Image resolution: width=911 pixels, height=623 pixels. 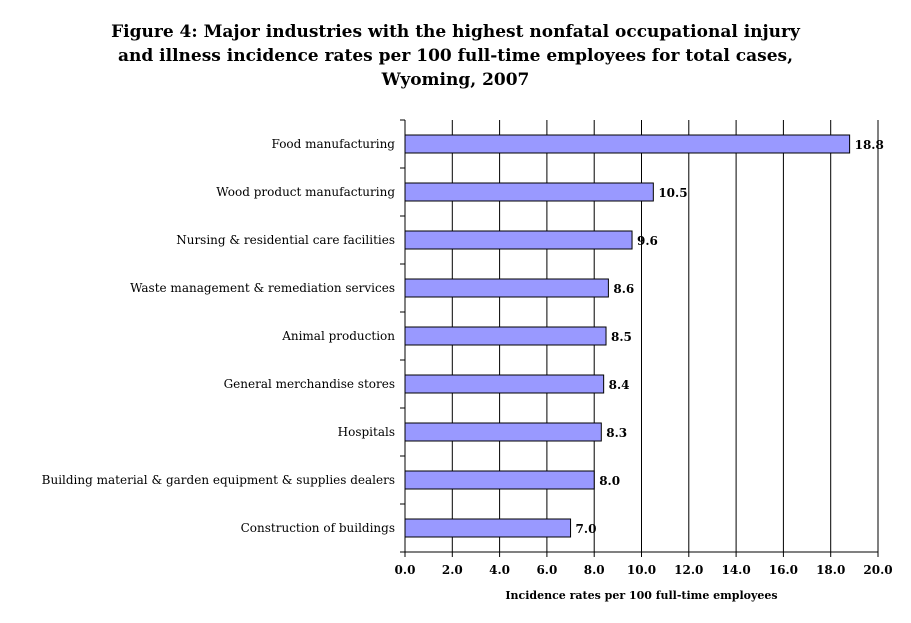 I want to click on x-tick-label: 2.0, so click(x=452, y=570).